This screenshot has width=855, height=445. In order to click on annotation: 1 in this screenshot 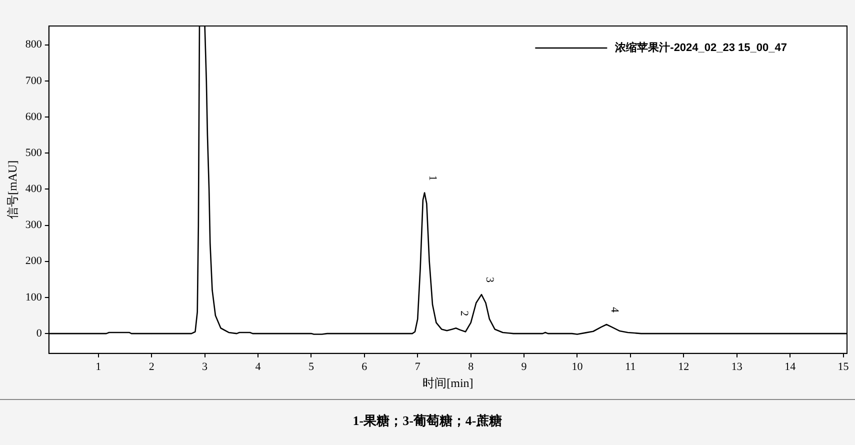, I will do `click(432, 178)`.